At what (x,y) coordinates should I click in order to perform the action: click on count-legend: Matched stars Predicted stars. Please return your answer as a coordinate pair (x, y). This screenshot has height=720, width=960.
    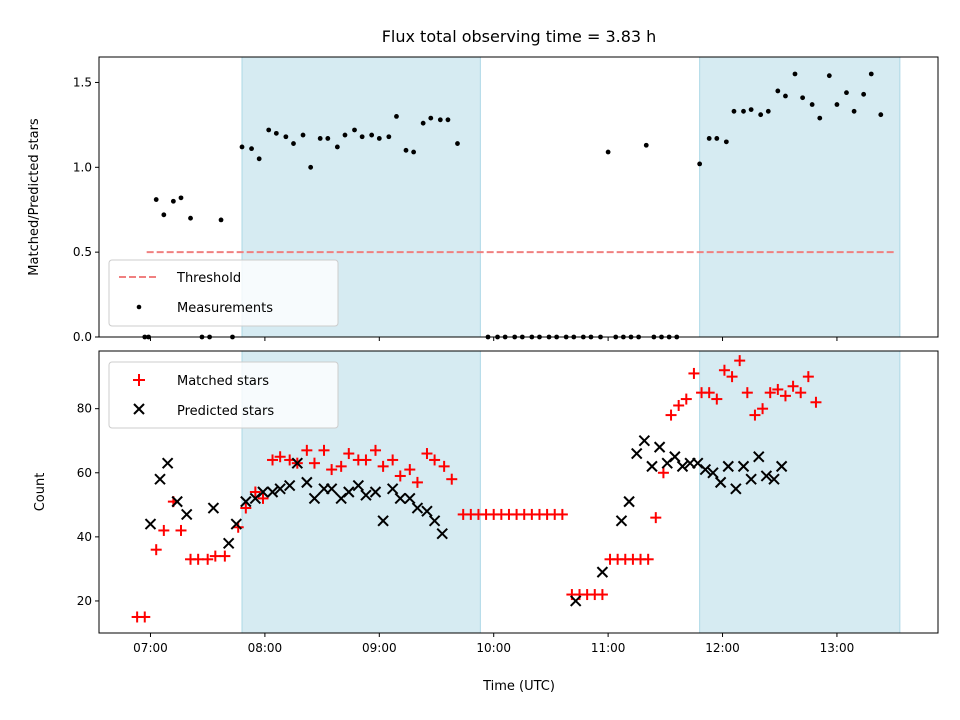
    Looking at the image, I should click on (223, 395).